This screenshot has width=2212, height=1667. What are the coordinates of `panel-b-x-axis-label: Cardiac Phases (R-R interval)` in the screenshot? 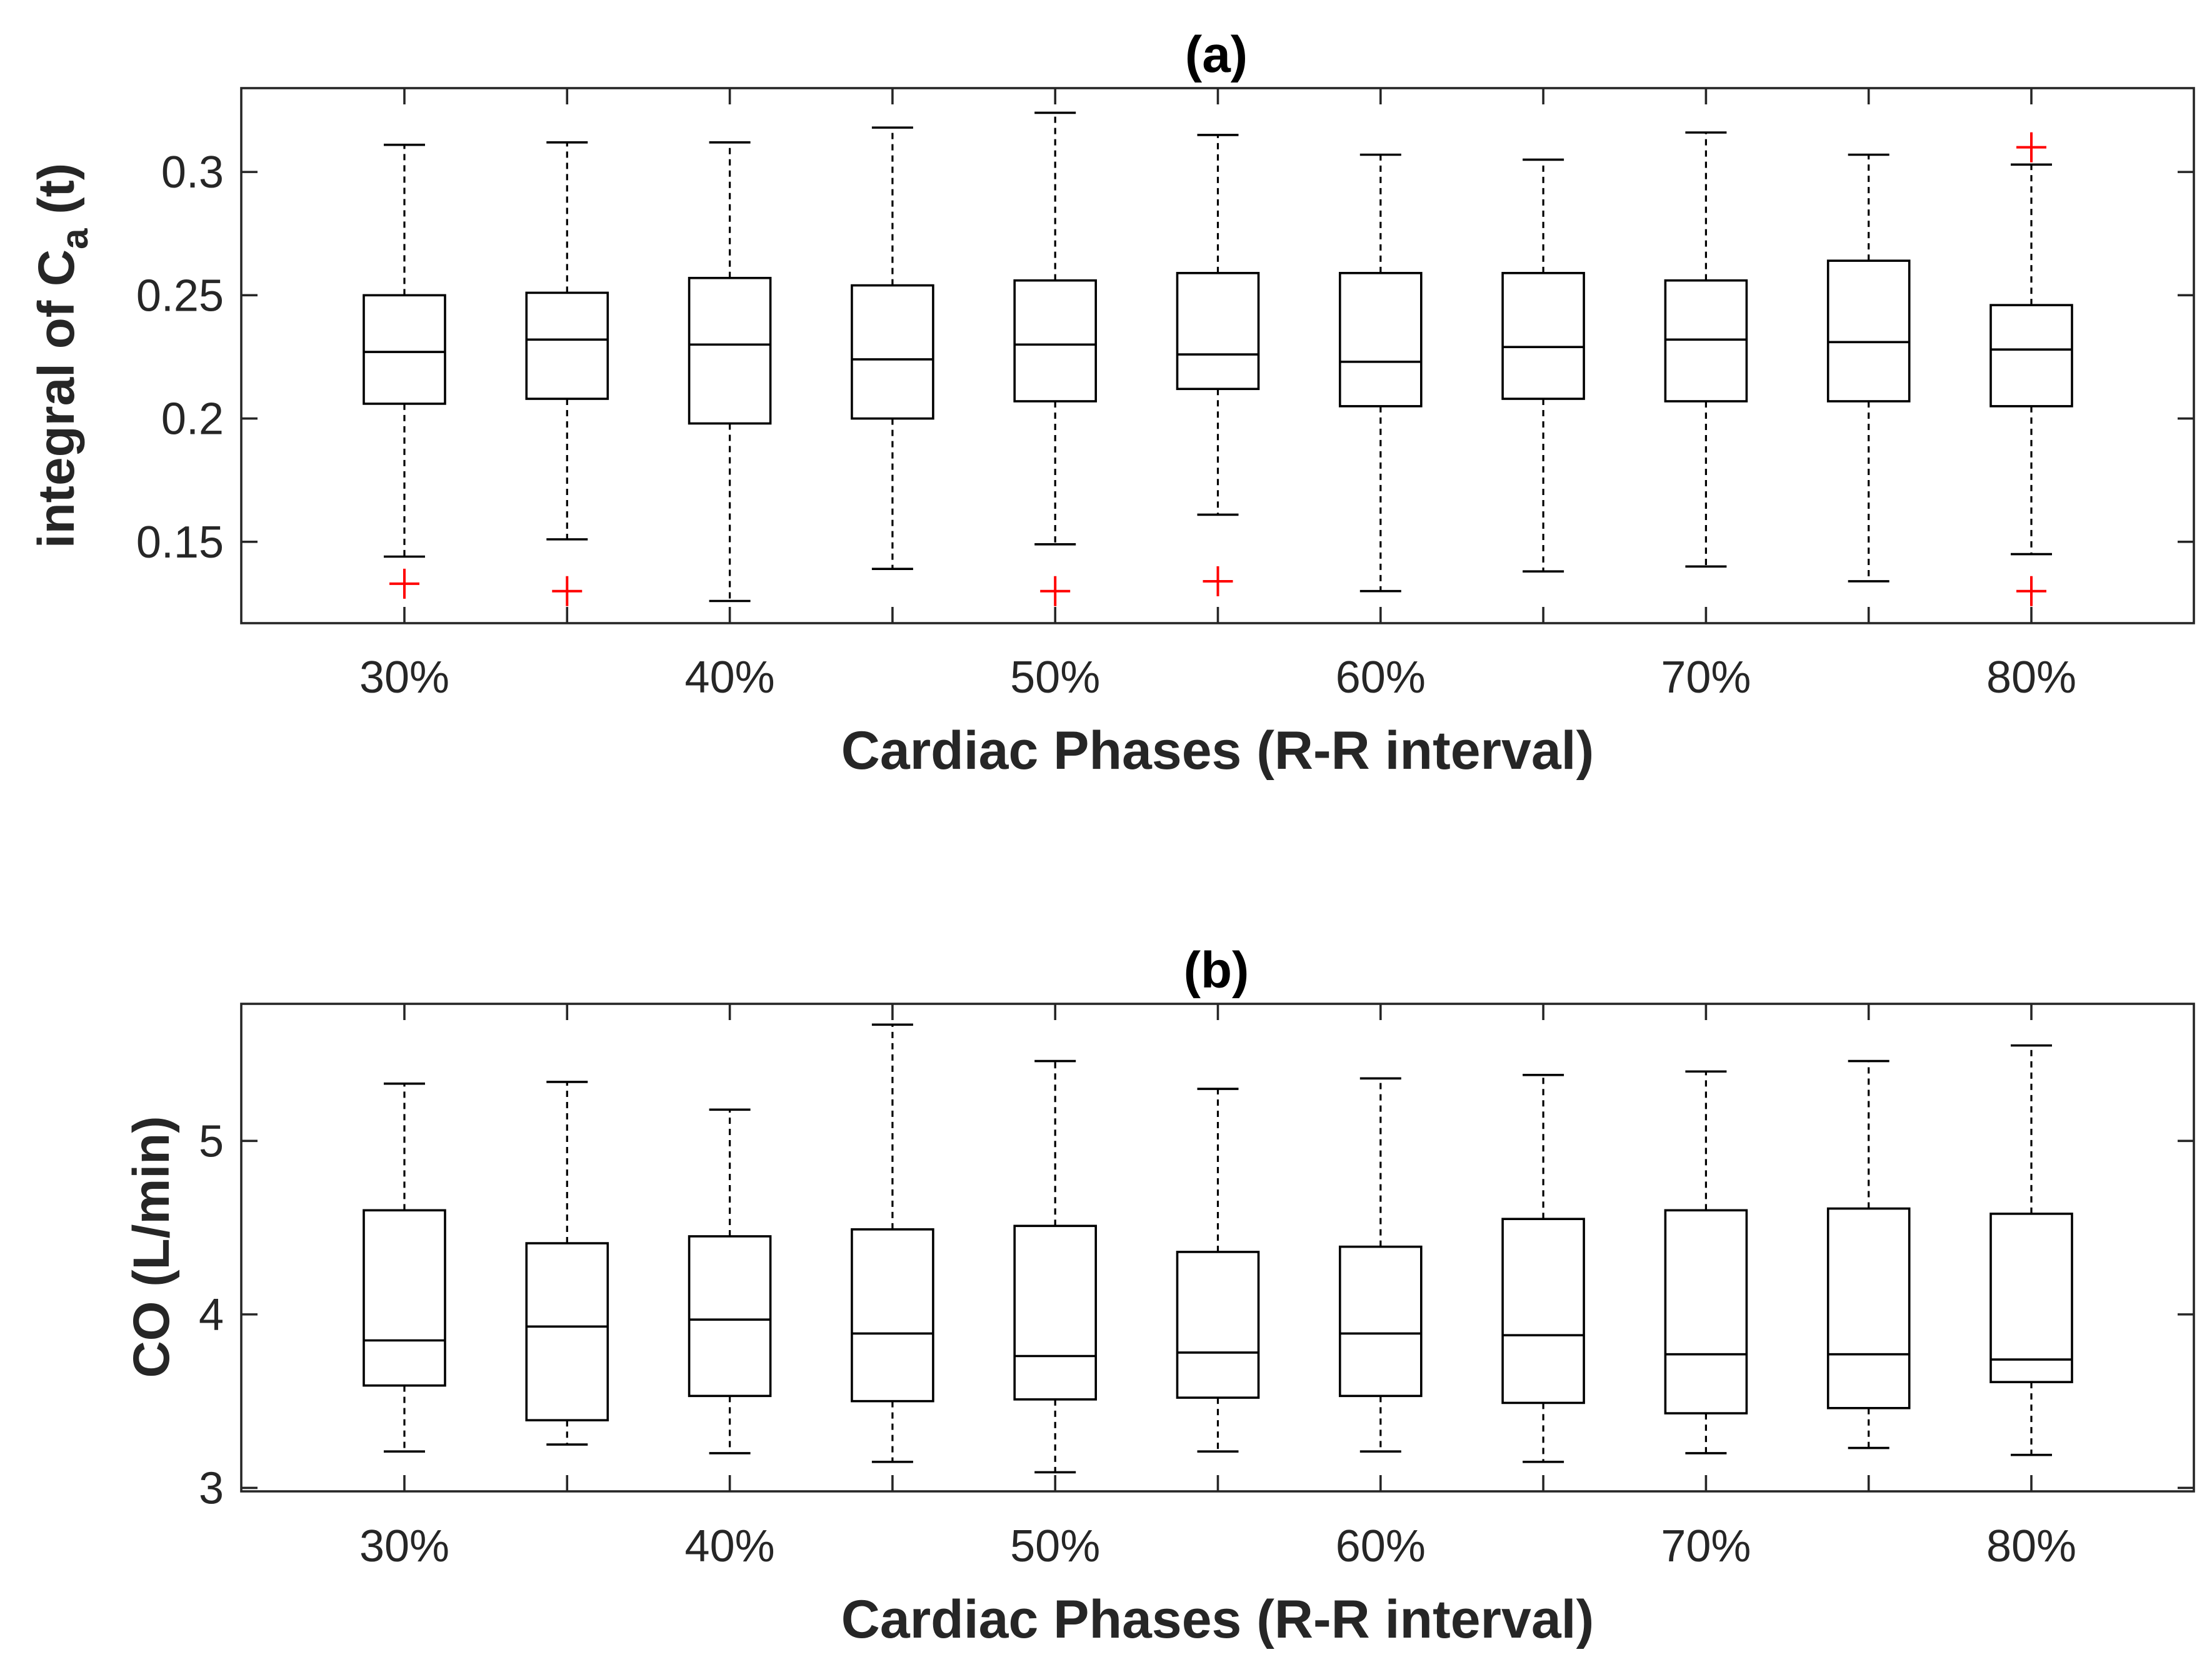 It's located at (1217, 1619).